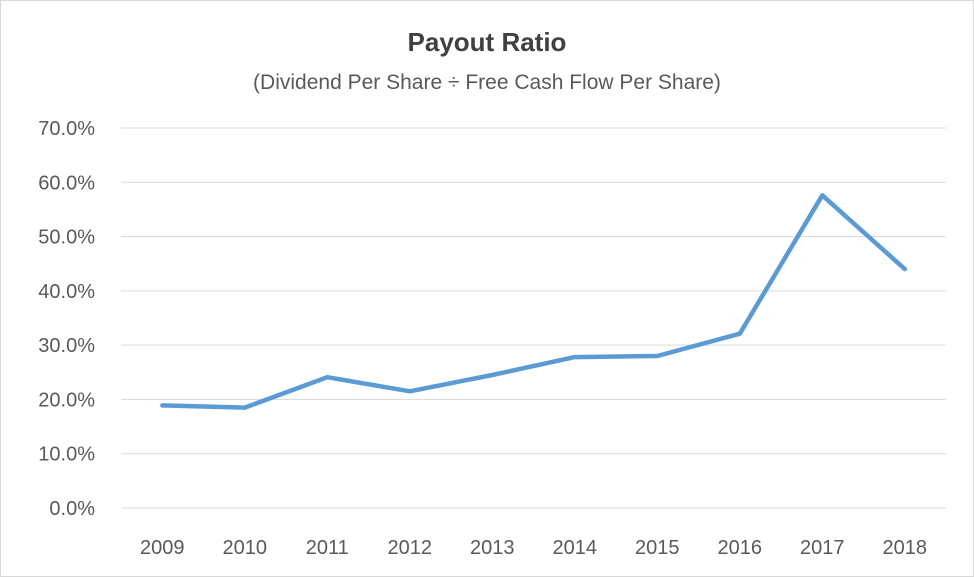 Image resolution: width=974 pixels, height=577 pixels. I want to click on x-tick-label: 2012, so click(410, 548).